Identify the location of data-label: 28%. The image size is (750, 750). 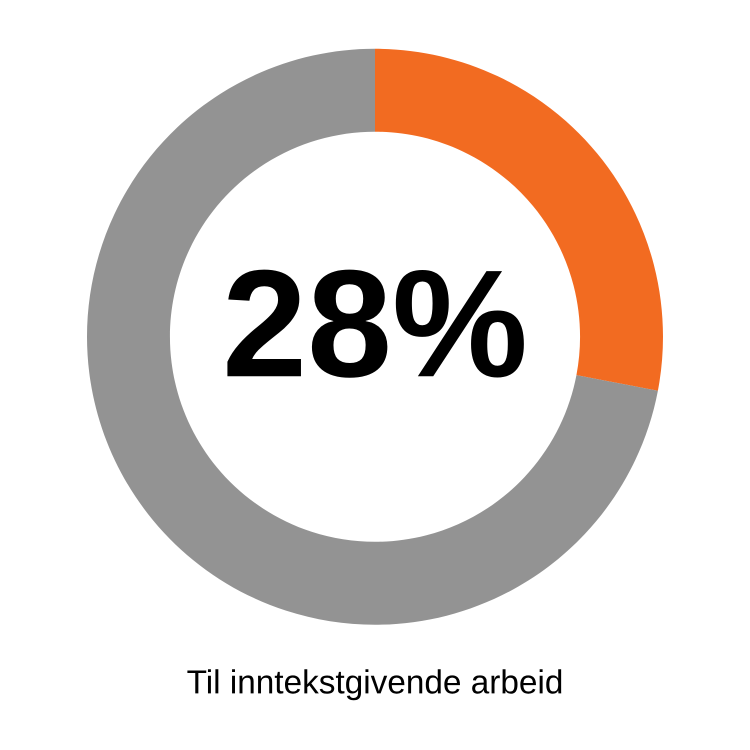
(375, 324).